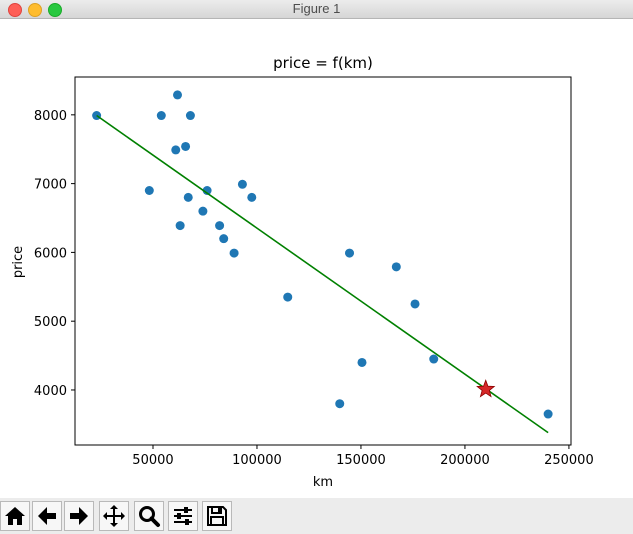 This screenshot has height=534, width=633. I want to click on pan-button, so click(114, 516).